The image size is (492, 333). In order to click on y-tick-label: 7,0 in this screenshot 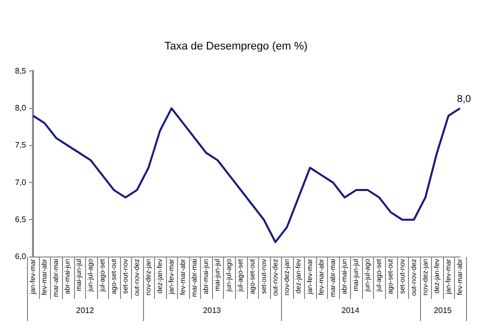, I will do `click(20, 182)`.